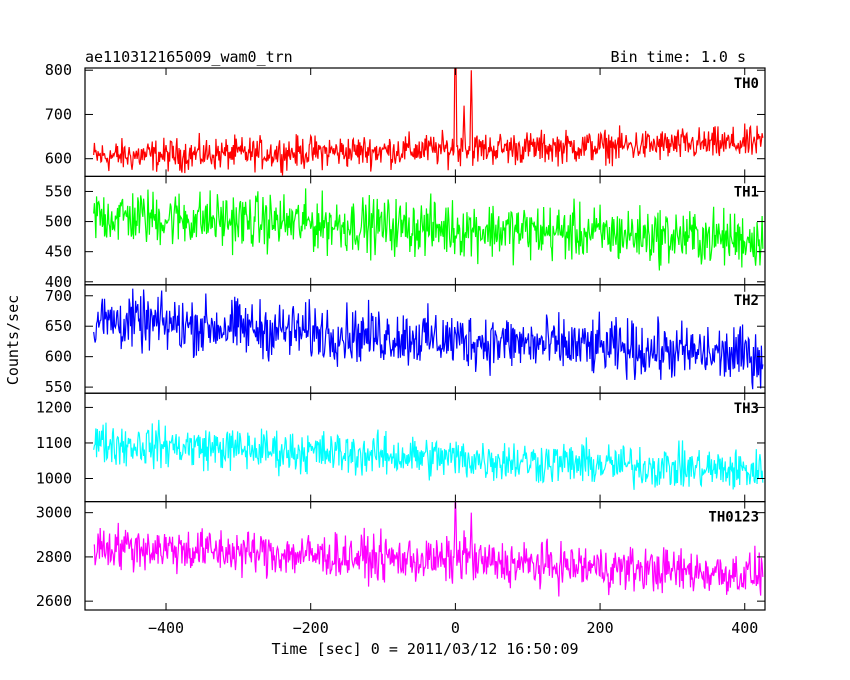 This screenshot has width=850, height=680. What do you see at coordinates (428, 229) in the screenshot?
I see `series-th1-line` at bounding box center [428, 229].